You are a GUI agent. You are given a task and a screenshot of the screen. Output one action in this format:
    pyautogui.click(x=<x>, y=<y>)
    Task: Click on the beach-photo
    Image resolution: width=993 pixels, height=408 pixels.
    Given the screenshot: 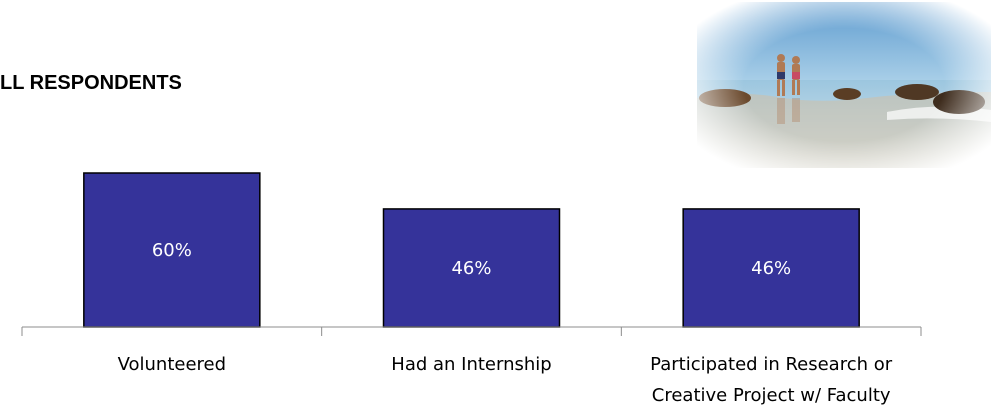 What is the action you would take?
    pyautogui.click(x=844, y=85)
    